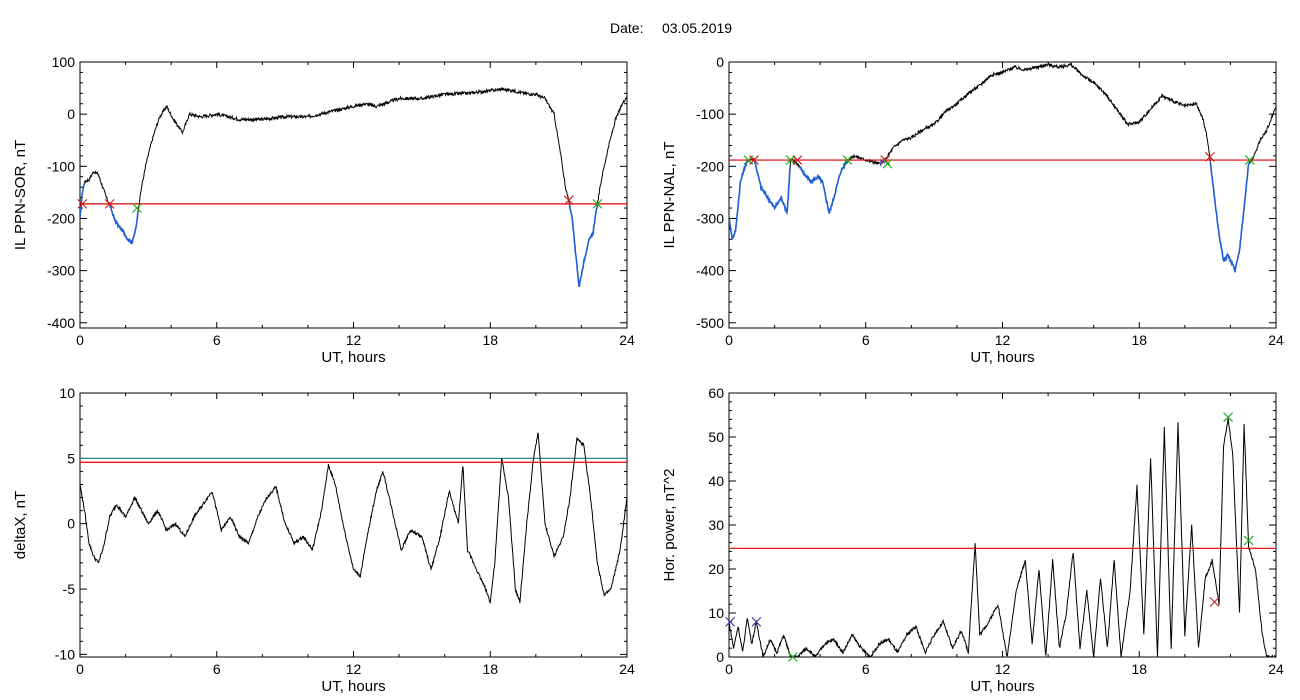  Describe the element at coordinates (716, 569) in the screenshot. I see `y-tick-label: 20` at that location.